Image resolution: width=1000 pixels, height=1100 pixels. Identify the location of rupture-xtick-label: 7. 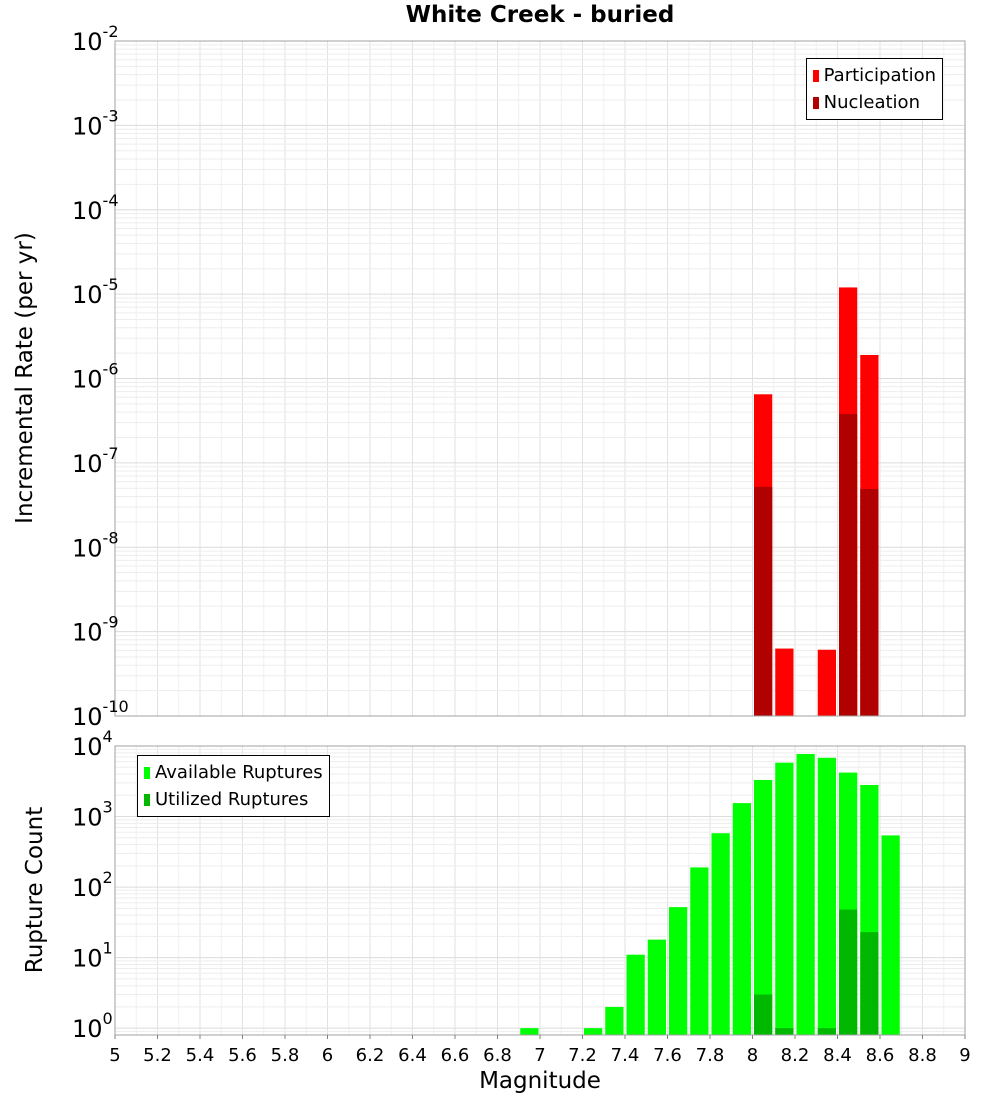
(539, 1055).